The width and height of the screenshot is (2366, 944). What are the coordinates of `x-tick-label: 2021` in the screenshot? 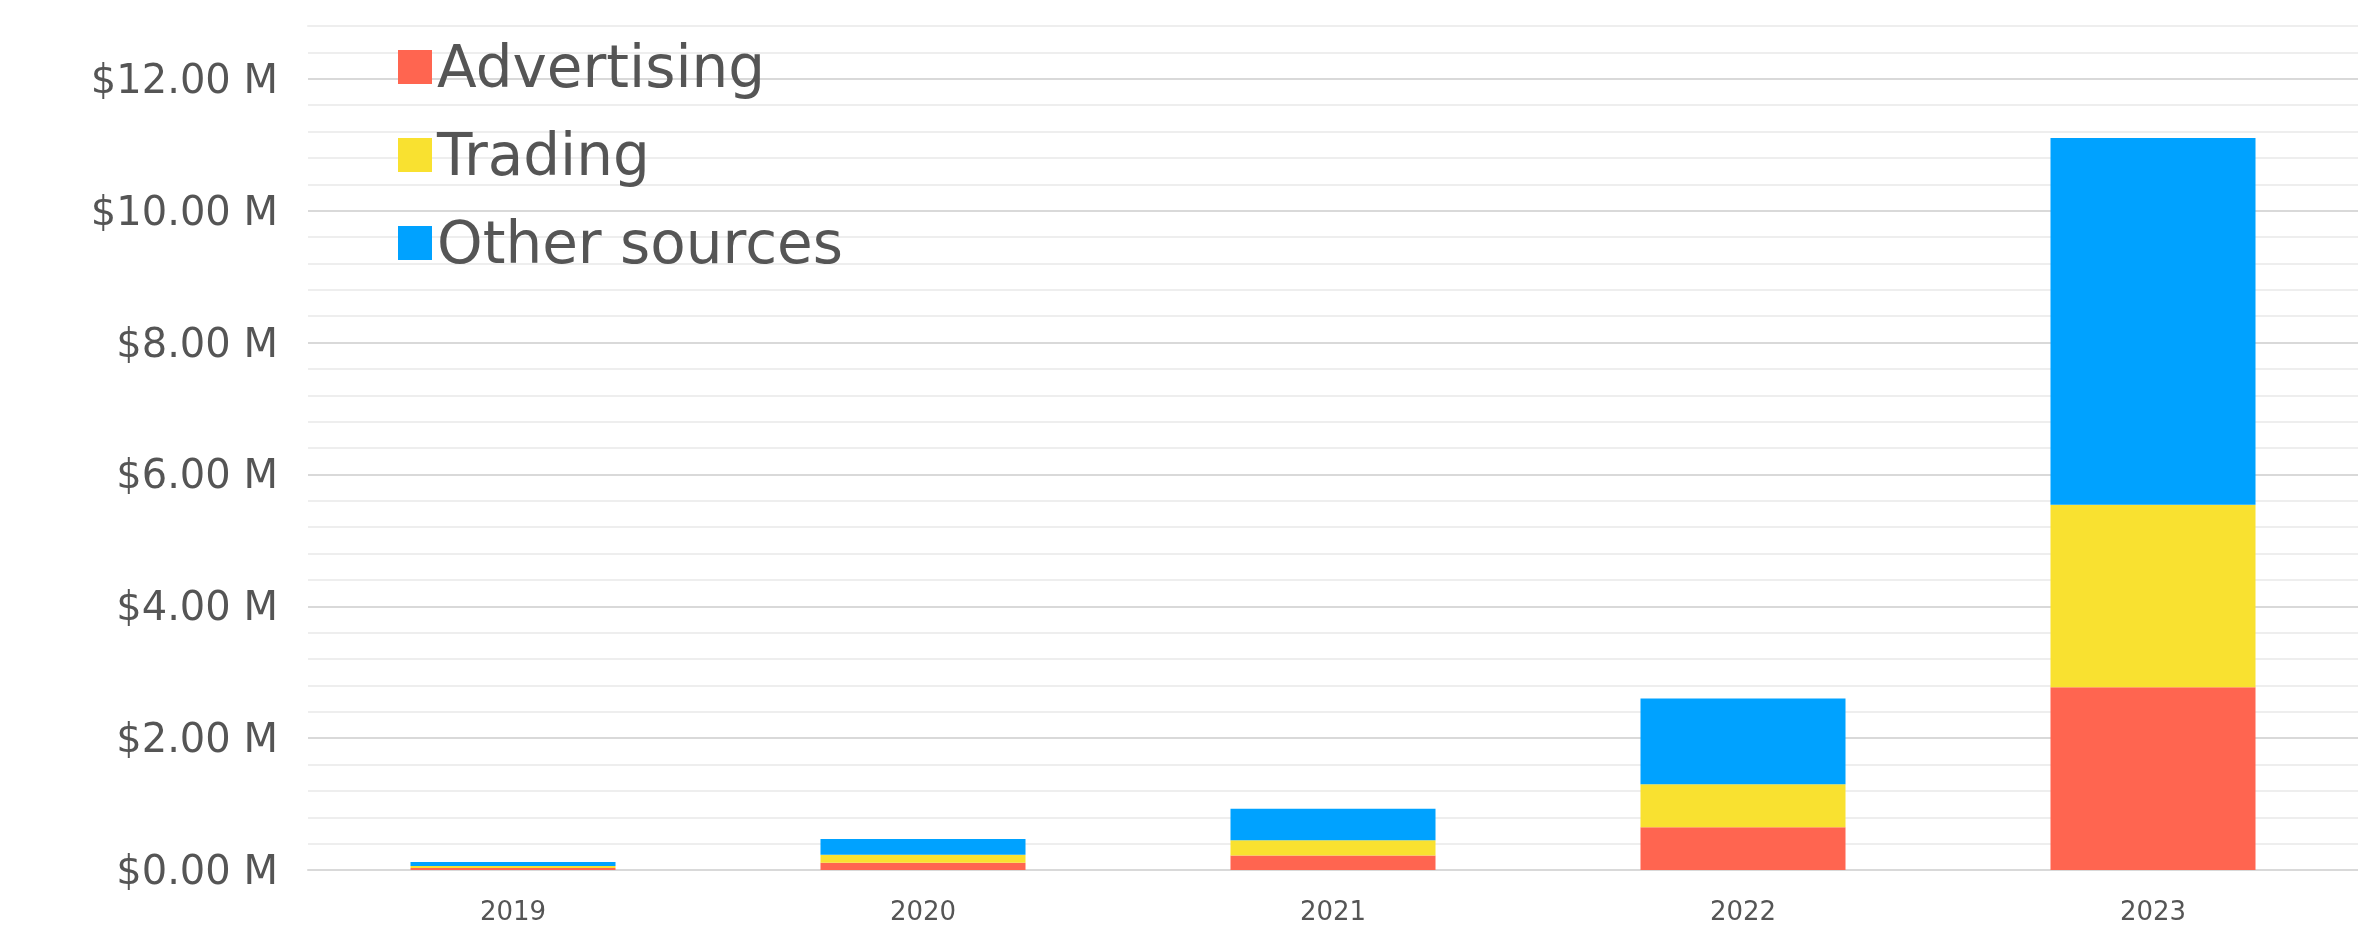 It's located at (1333, 911).